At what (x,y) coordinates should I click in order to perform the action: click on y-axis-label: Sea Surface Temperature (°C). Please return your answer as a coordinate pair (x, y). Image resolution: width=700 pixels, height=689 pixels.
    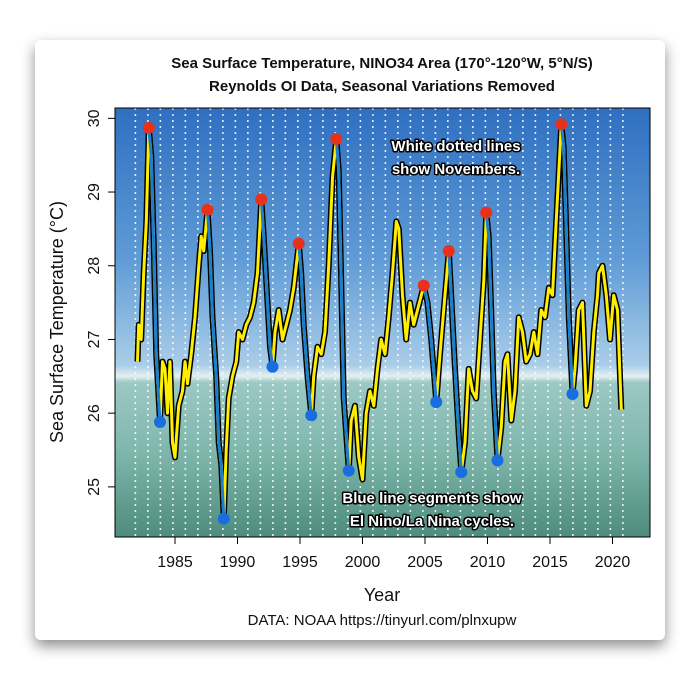
    Looking at the image, I should click on (57, 322).